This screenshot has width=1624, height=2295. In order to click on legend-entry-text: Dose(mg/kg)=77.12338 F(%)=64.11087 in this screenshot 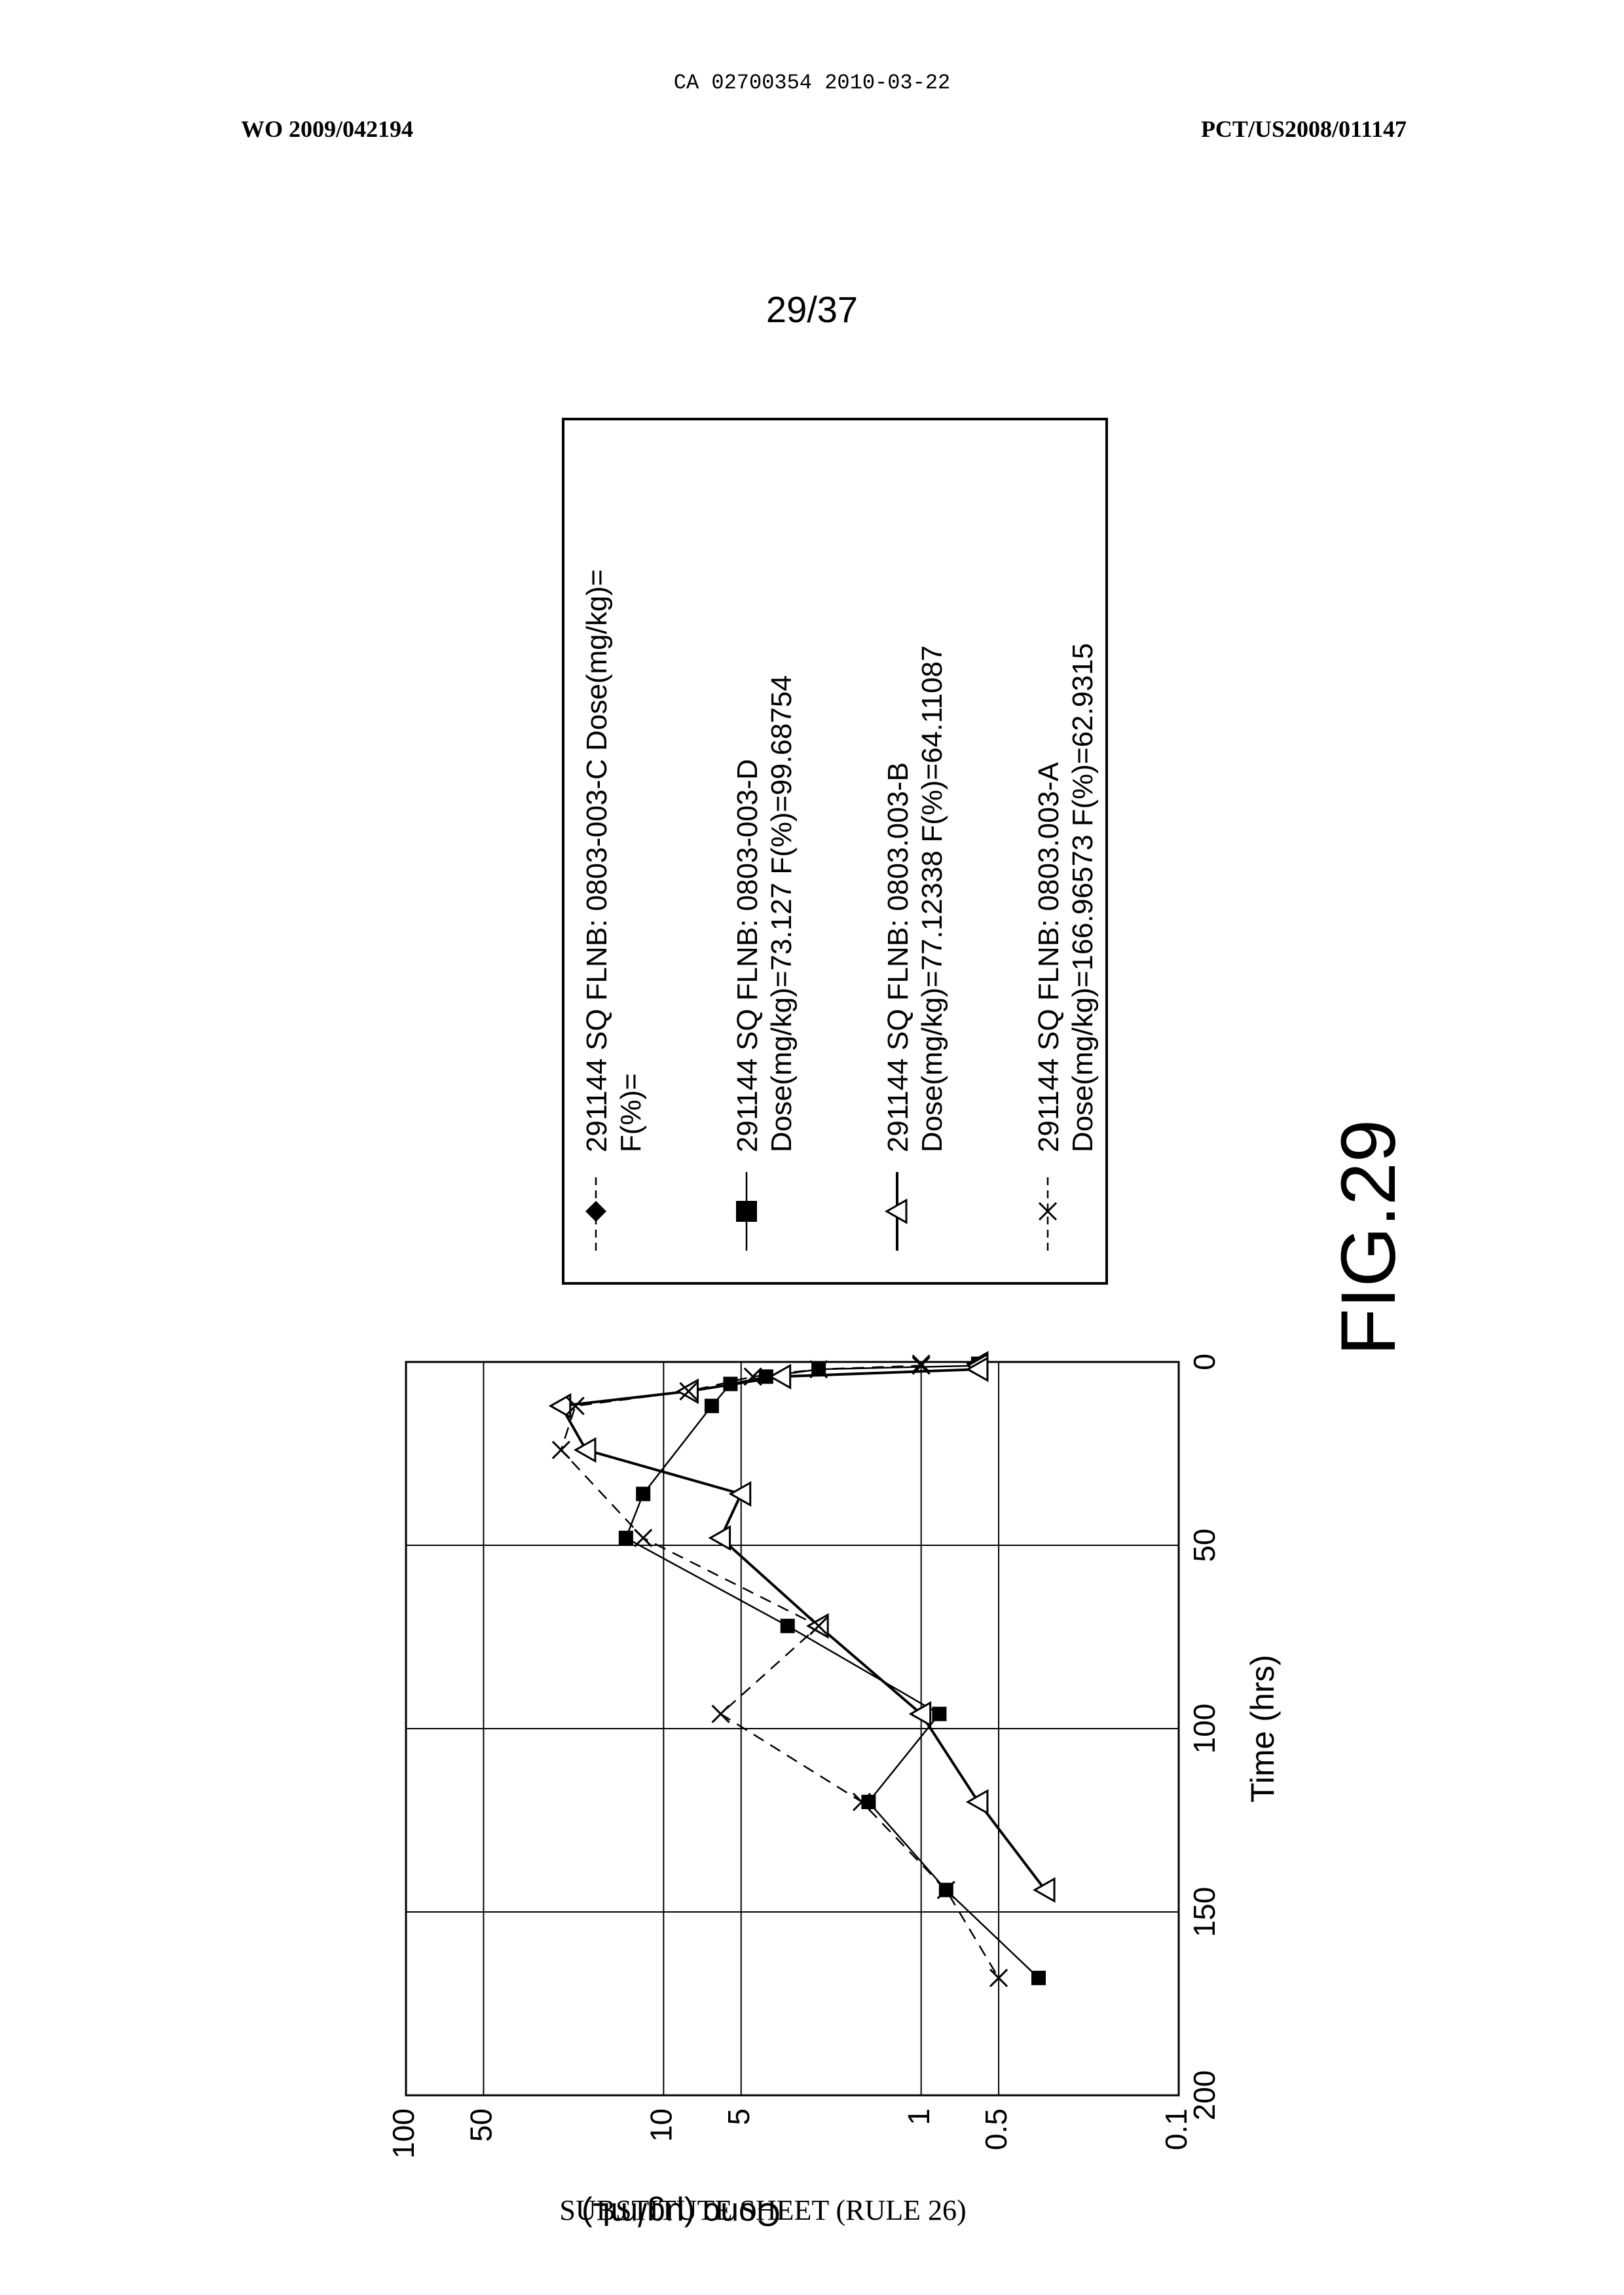, I will do `click(932, 898)`.